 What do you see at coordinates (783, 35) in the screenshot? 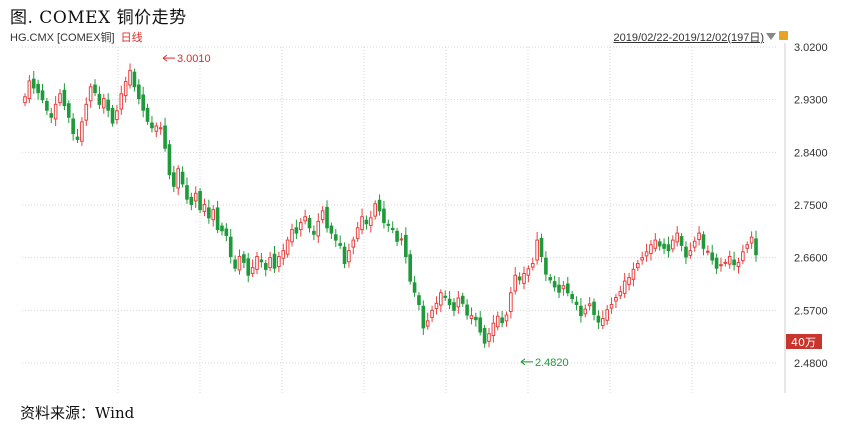
I see `lock-icon` at bounding box center [783, 35].